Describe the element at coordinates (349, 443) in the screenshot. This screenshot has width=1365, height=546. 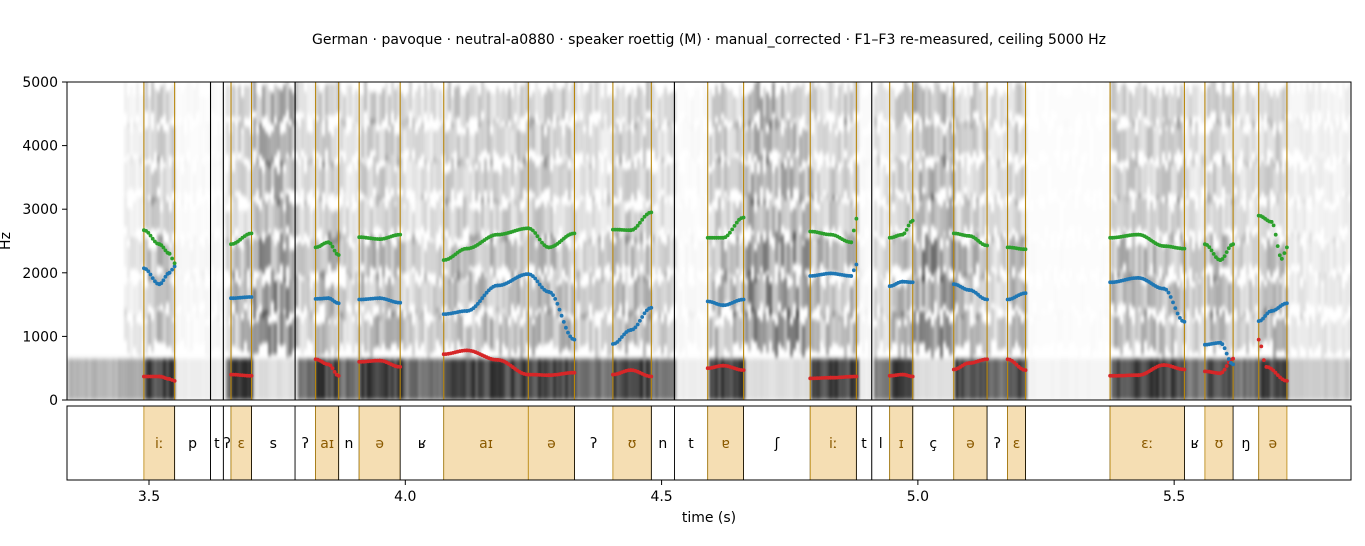
I see `phone-segment: n` at that location.